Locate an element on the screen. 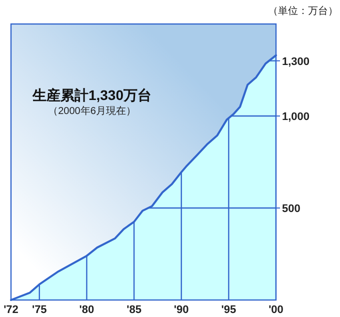 The image size is (340, 317). x-tick-label: '75 is located at coordinates (39, 310).